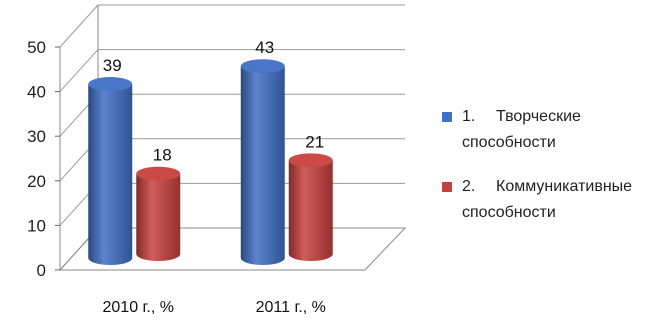  I want to click on legend-number-1: 1., so click(469, 116).